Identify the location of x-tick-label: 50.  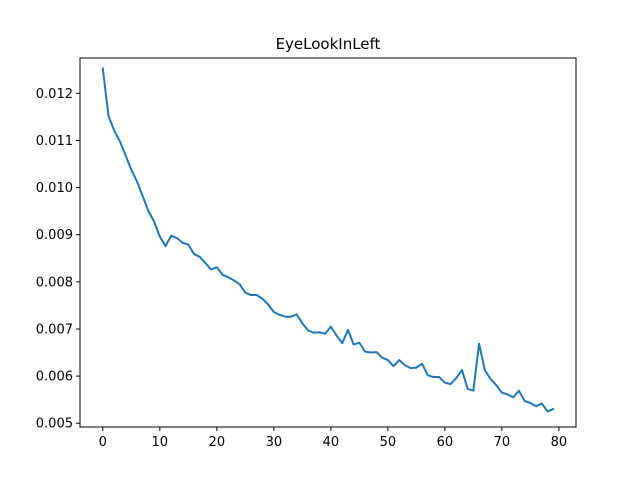
(388, 442).